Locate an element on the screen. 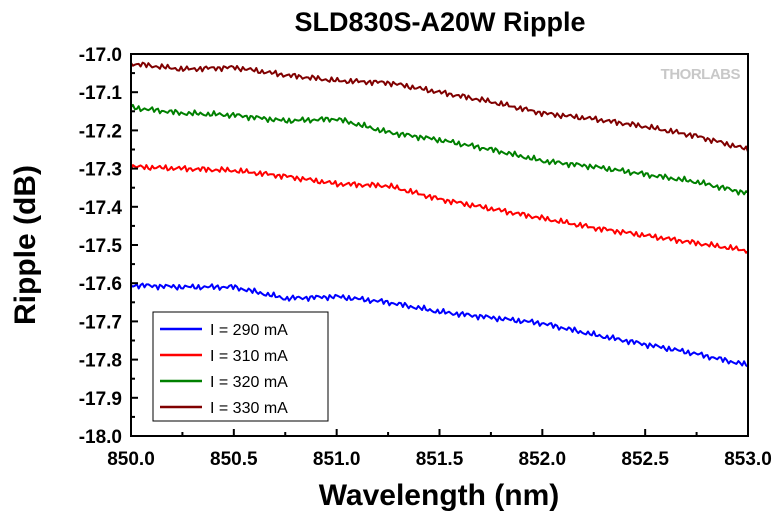  x-tick-label: 851.0 is located at coordinates (337, 459).